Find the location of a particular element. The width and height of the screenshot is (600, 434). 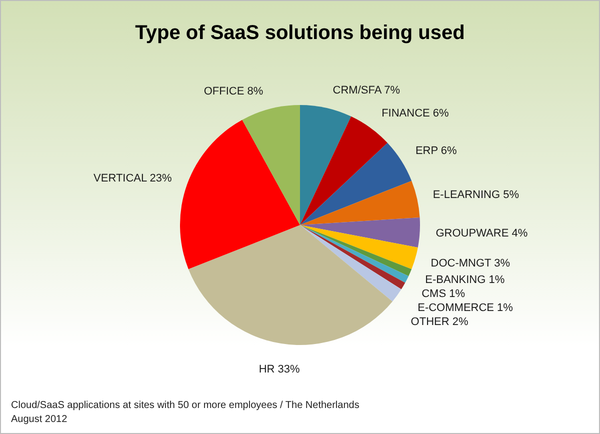

slice-label: DOC-MNGT 3% is located at coordinates (470, 264).